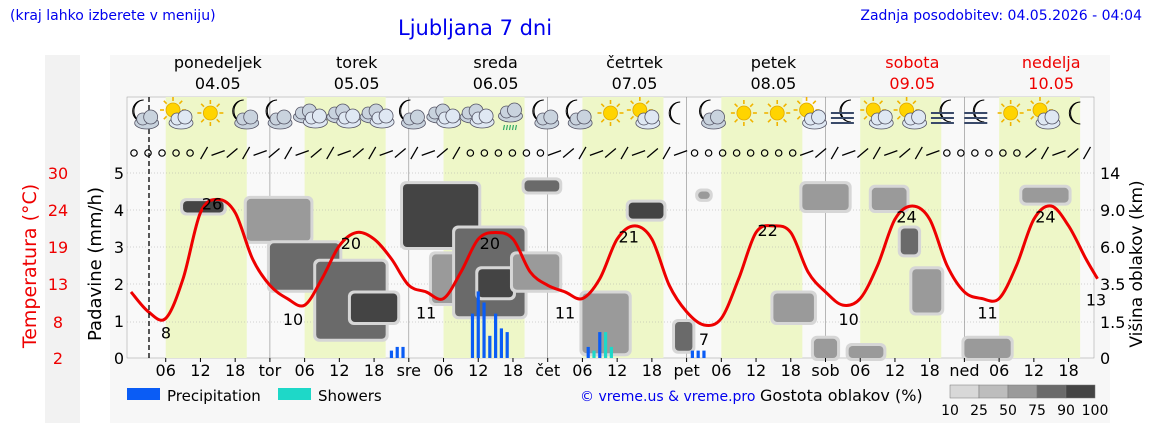 Image resolution: width=1152 pixels, height=443 pixels. What do you see at coordinates (218, 83) in the screenshot?
I see `day-date-label: 04.05` at bounding box center [218, 83].